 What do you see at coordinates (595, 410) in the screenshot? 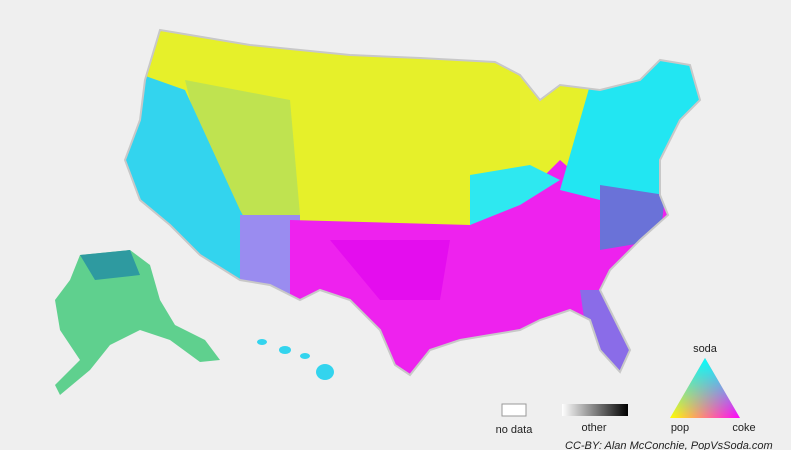
I see `other-swatch` at bounding box center [595, 410].